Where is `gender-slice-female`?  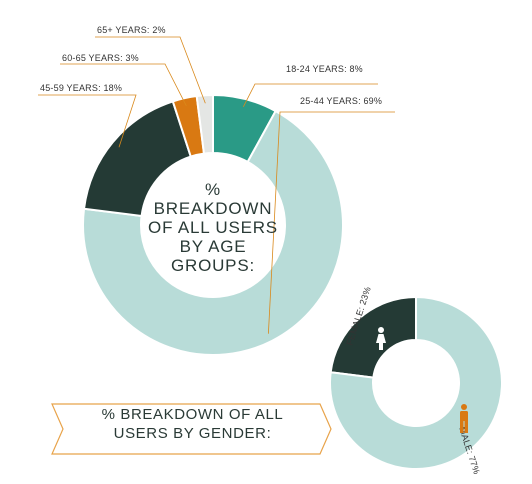 gender-slice-female is located at coordinates (373, 337).